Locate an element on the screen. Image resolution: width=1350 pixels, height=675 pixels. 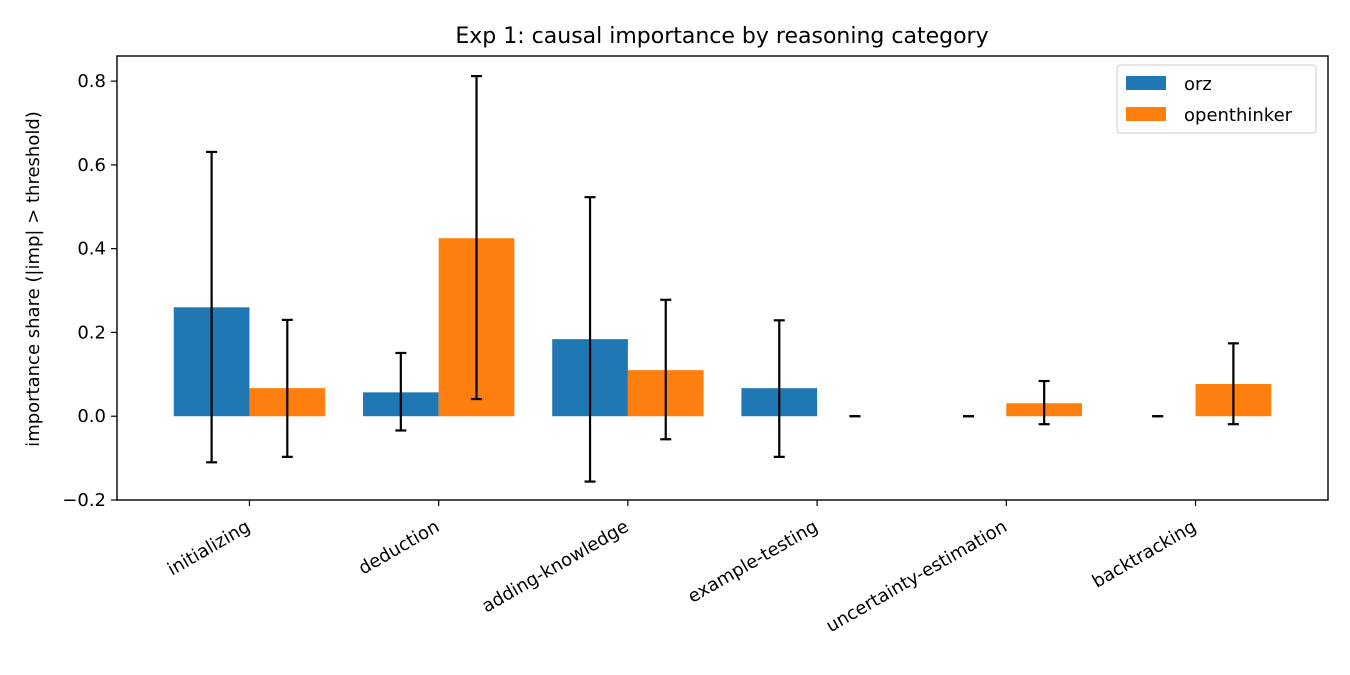
legend-label-orz: orz is located at coordinates (1198, 84).